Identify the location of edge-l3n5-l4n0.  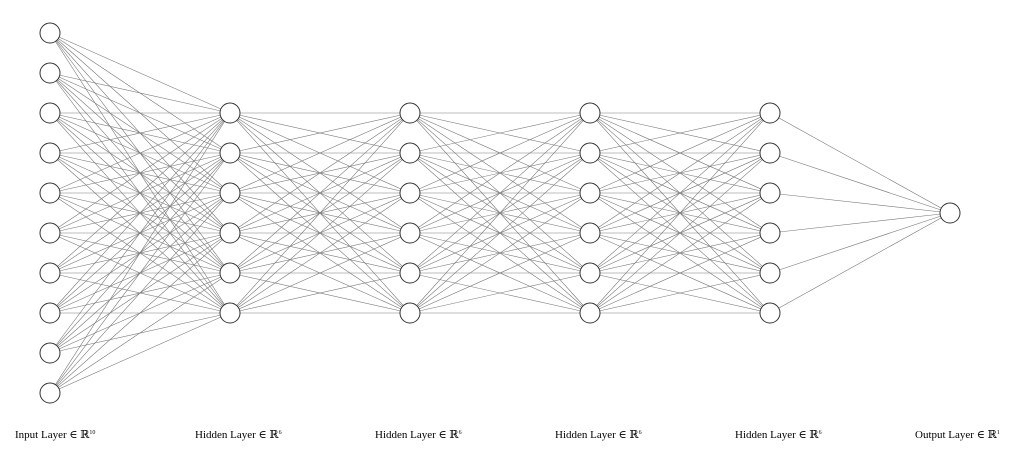
(680, 213).